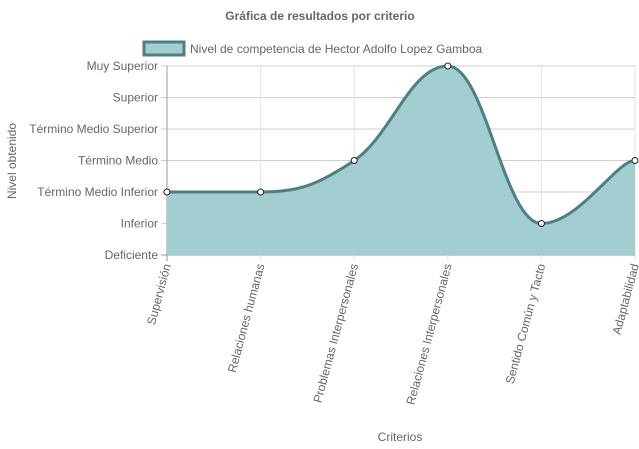  What do you see at coordinates (164, 48) in the screenshot?
I see `legend-swatch` at bounding box center [164, 48].